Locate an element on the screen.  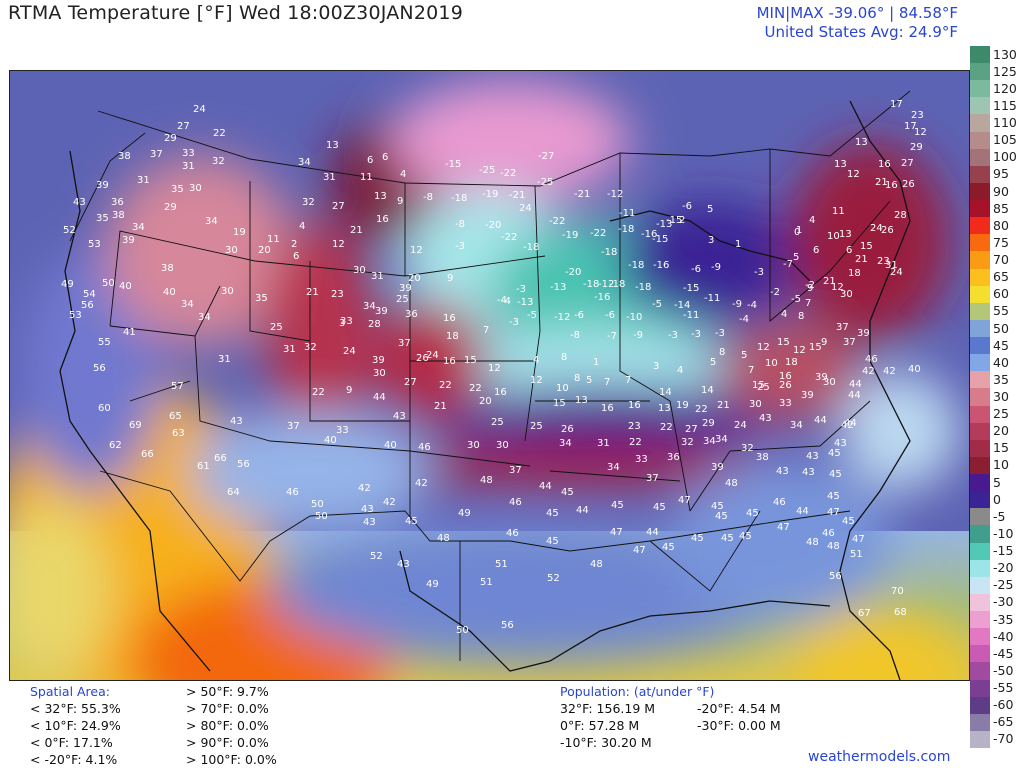
temperature-value-label: 21 is located at coordinates (881, 182).